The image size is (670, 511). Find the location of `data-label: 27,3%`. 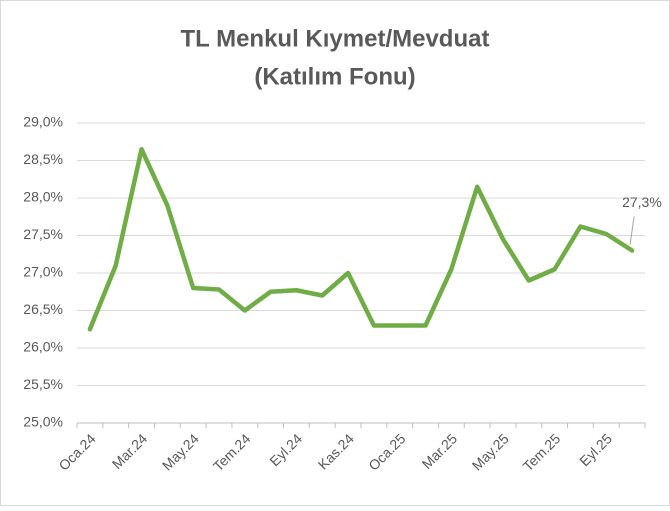

data-label: 27,3% is located at coordinates (642, 202).